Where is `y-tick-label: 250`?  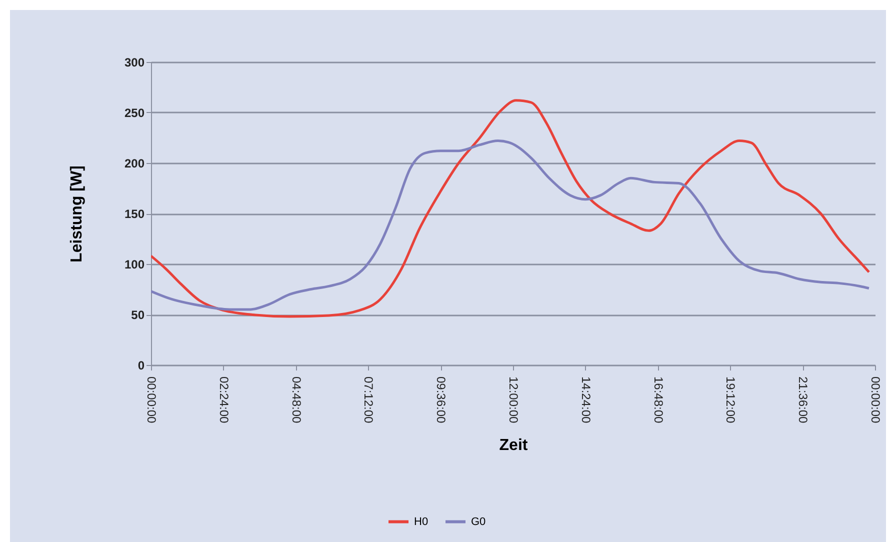 y-tick-label: 250 is located at coordinates (134, 113).